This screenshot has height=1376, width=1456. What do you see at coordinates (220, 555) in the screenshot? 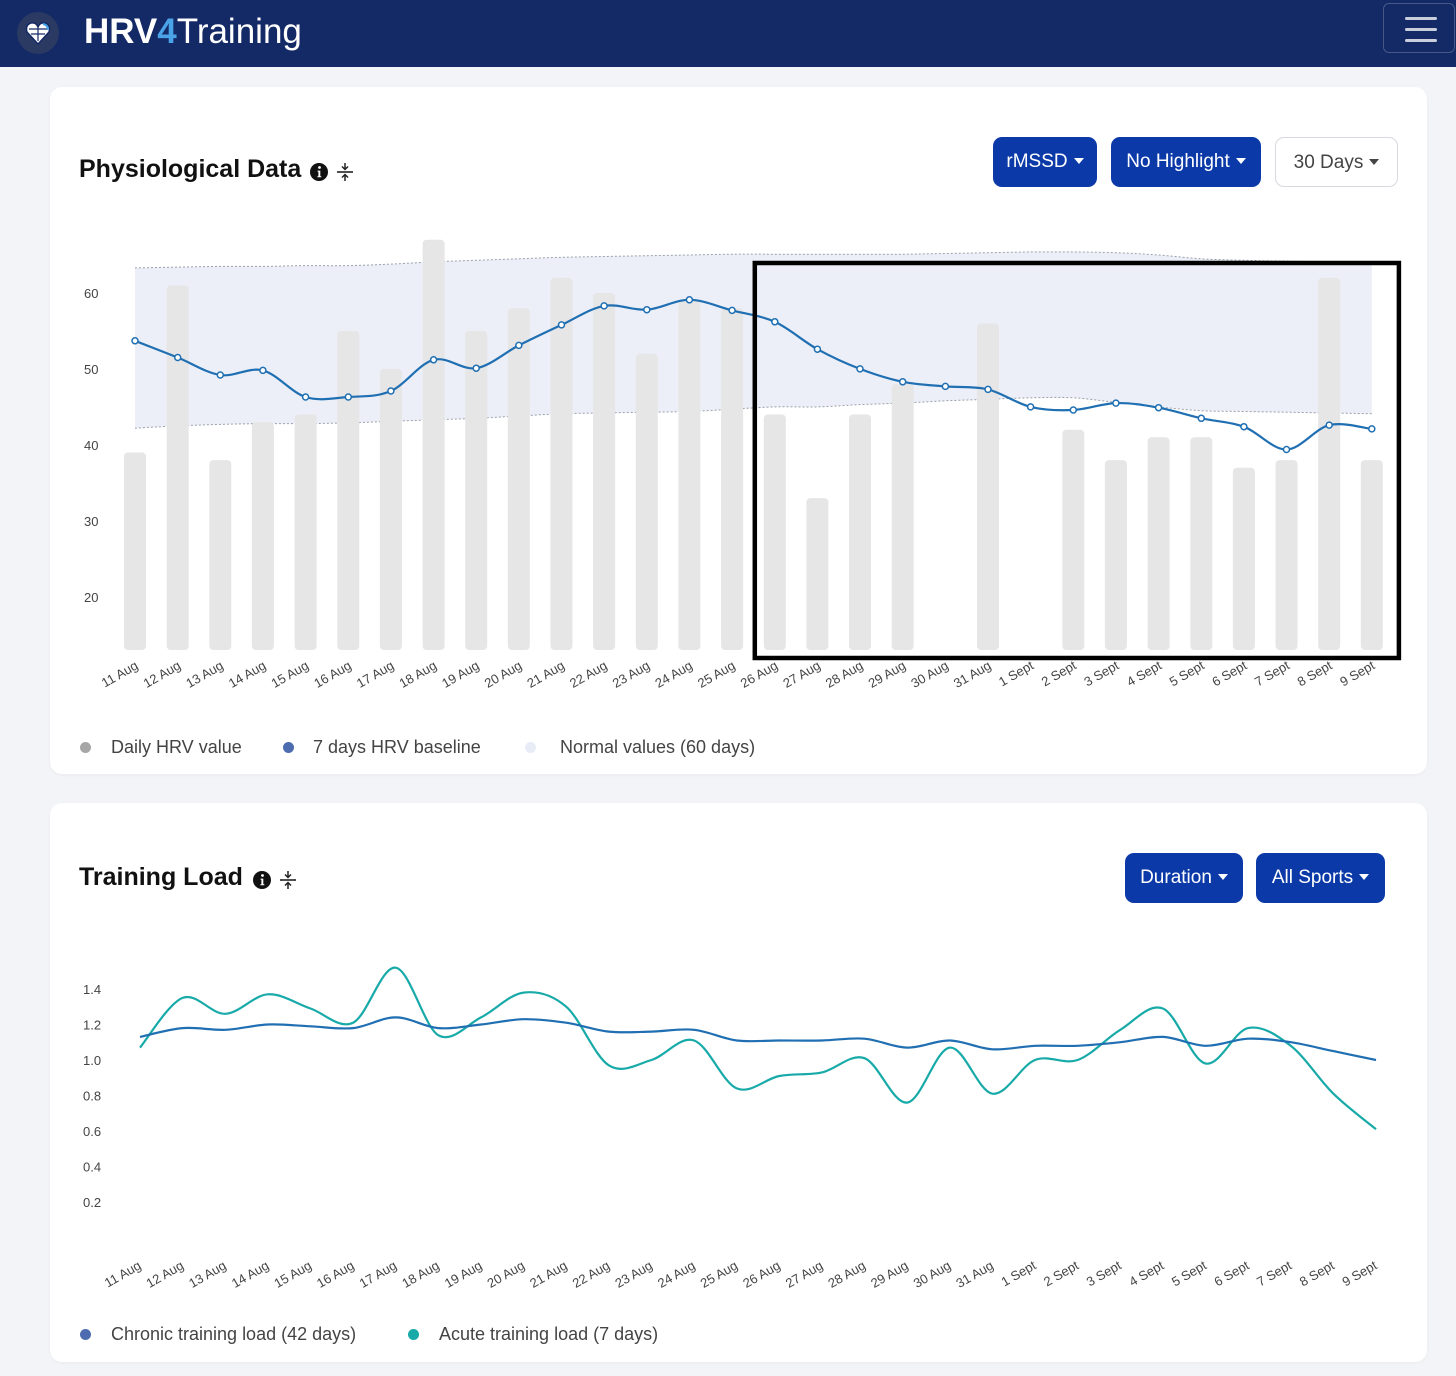
I see `hrv-bar-13-aug` at bounding box center [220, 555].